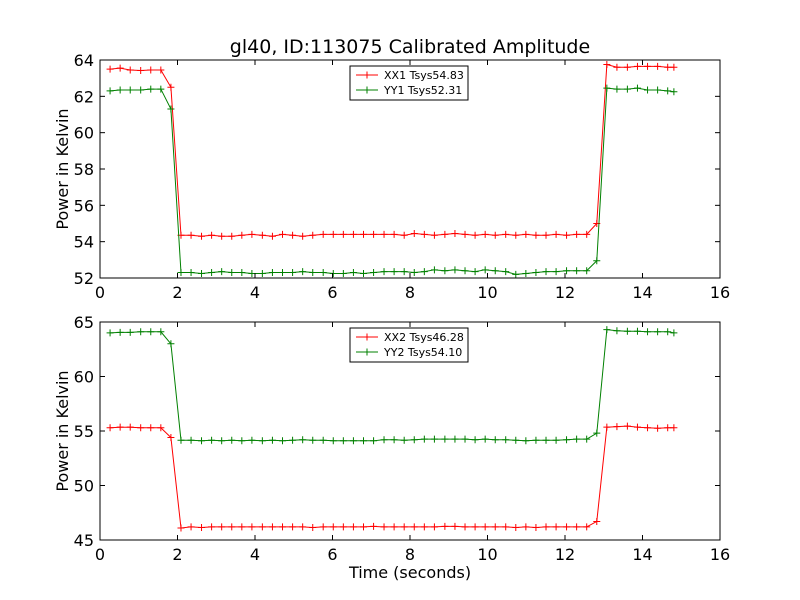  Describe the element at coordinates (424, 337) in the screenshot. I see `legend-label-1: XX2 Tsys46.28` at that location.